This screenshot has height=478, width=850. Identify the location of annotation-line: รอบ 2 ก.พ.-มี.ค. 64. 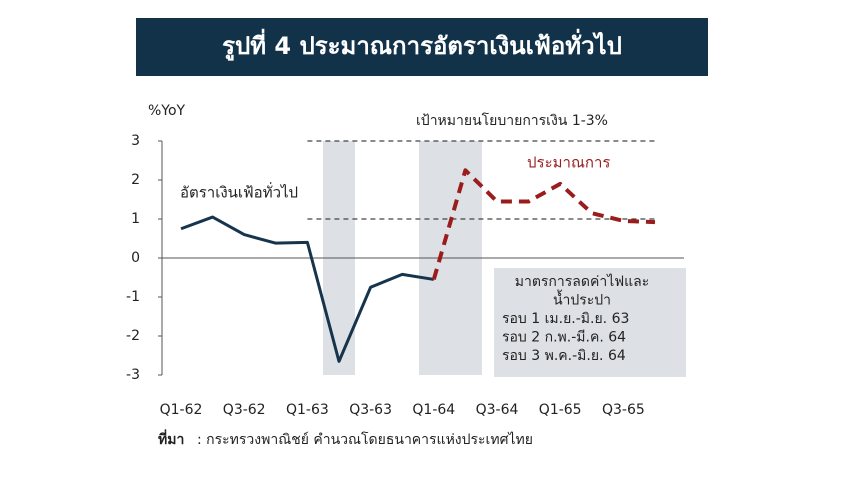
(564, 338).